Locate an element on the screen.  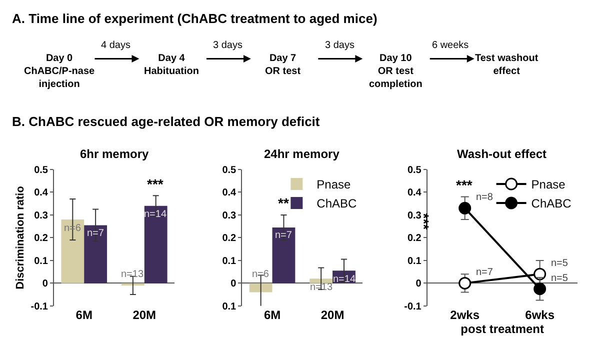
chart-title: 24hr memory is located at coordinates (302, 154).